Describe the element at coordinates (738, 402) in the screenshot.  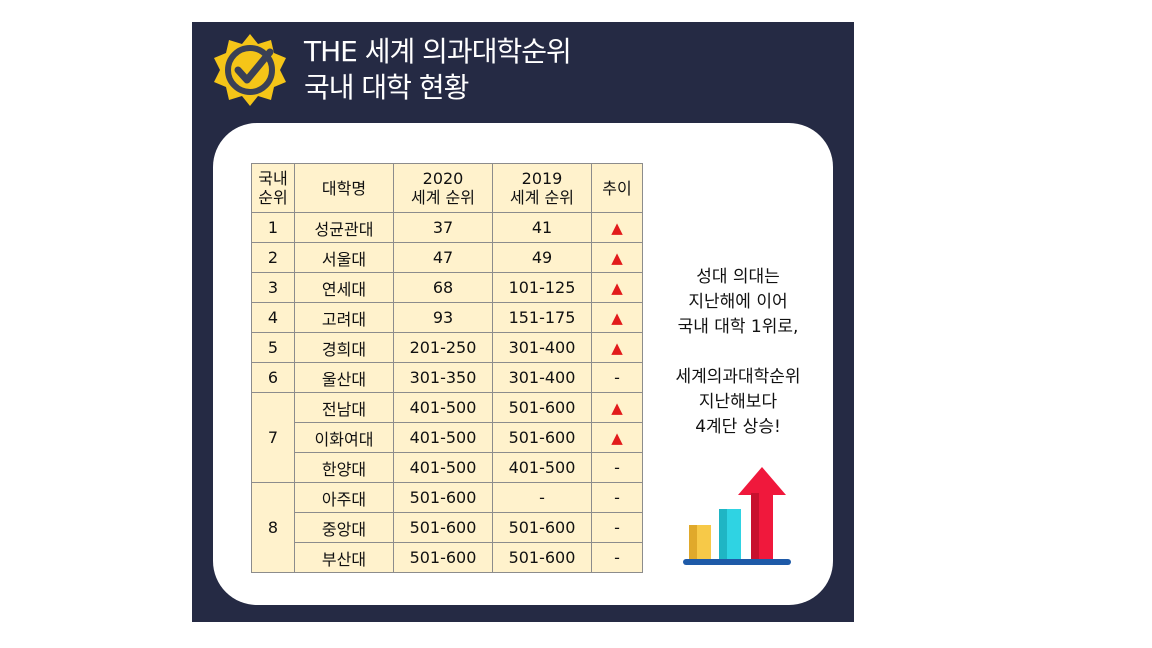
I see `note-line: 지난해보다` at that location.